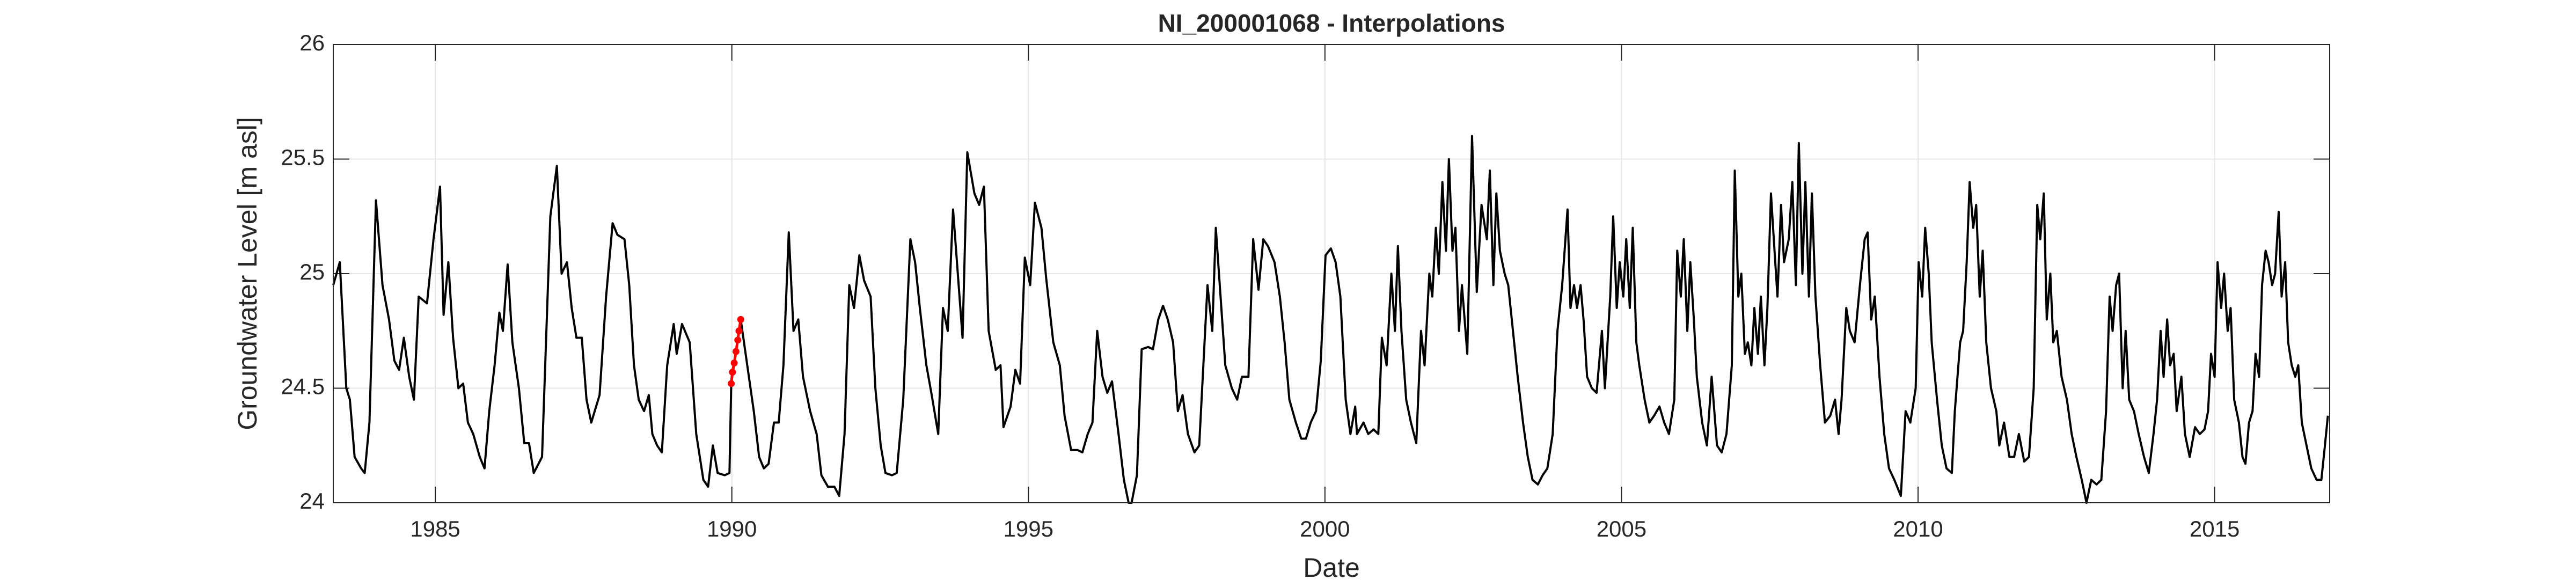  What do you see at coordinates (1331, 568) in the screenshot?
I see `x-axis-label: Date` at bounding box center [1331, 568].